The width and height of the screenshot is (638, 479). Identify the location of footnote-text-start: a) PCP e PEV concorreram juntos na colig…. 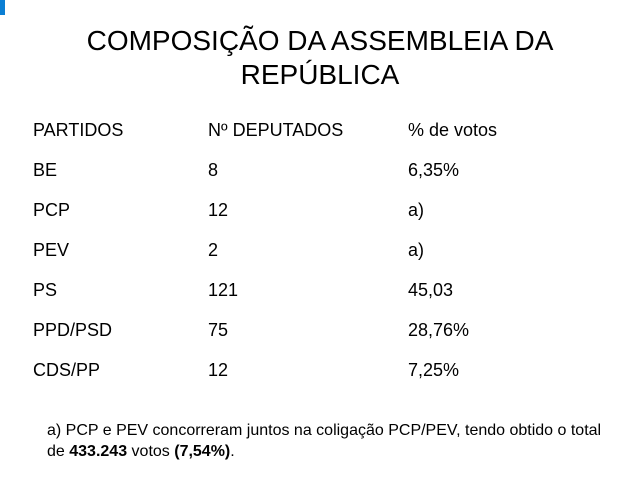
(324, 441).